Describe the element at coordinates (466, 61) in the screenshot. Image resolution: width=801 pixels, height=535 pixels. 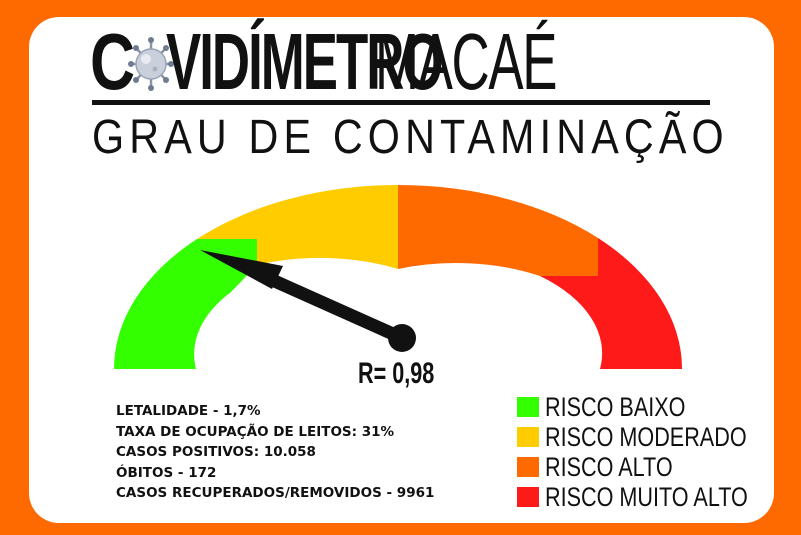
I see `logo-city-text: MACAÉ` at that location.